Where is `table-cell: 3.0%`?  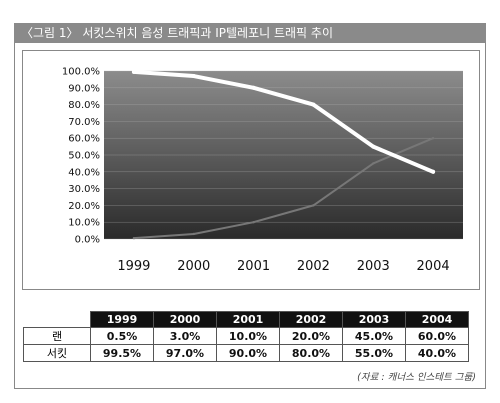 table-cell: 3.0% is located at coordinates (185, 336).